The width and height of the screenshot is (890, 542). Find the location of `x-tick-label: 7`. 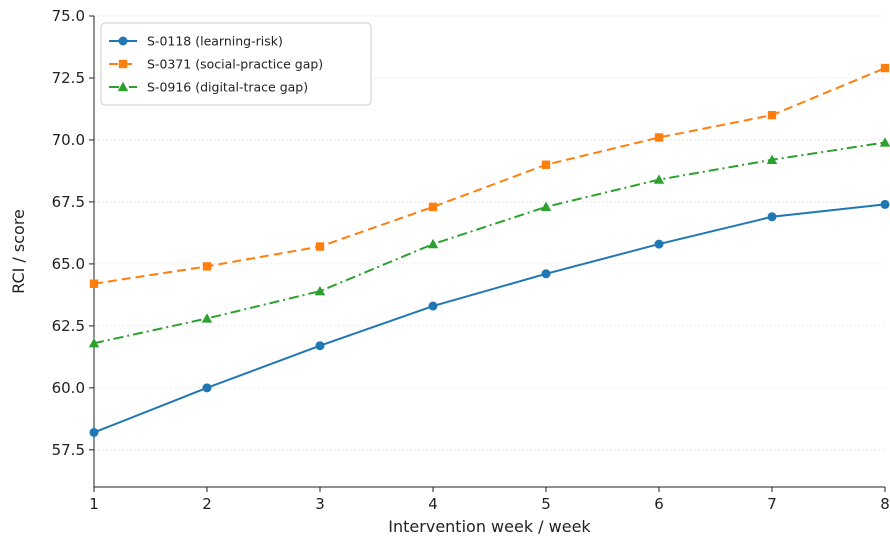

x-tick-label: 7 is located at coordinates (772, 504).